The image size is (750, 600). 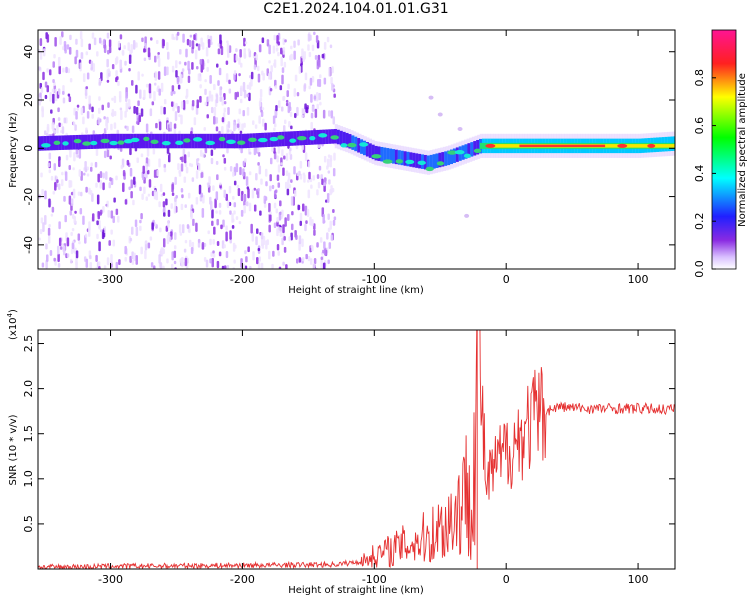 I want to click on spectrogram-stray-cell, so click(x=460, y=128).